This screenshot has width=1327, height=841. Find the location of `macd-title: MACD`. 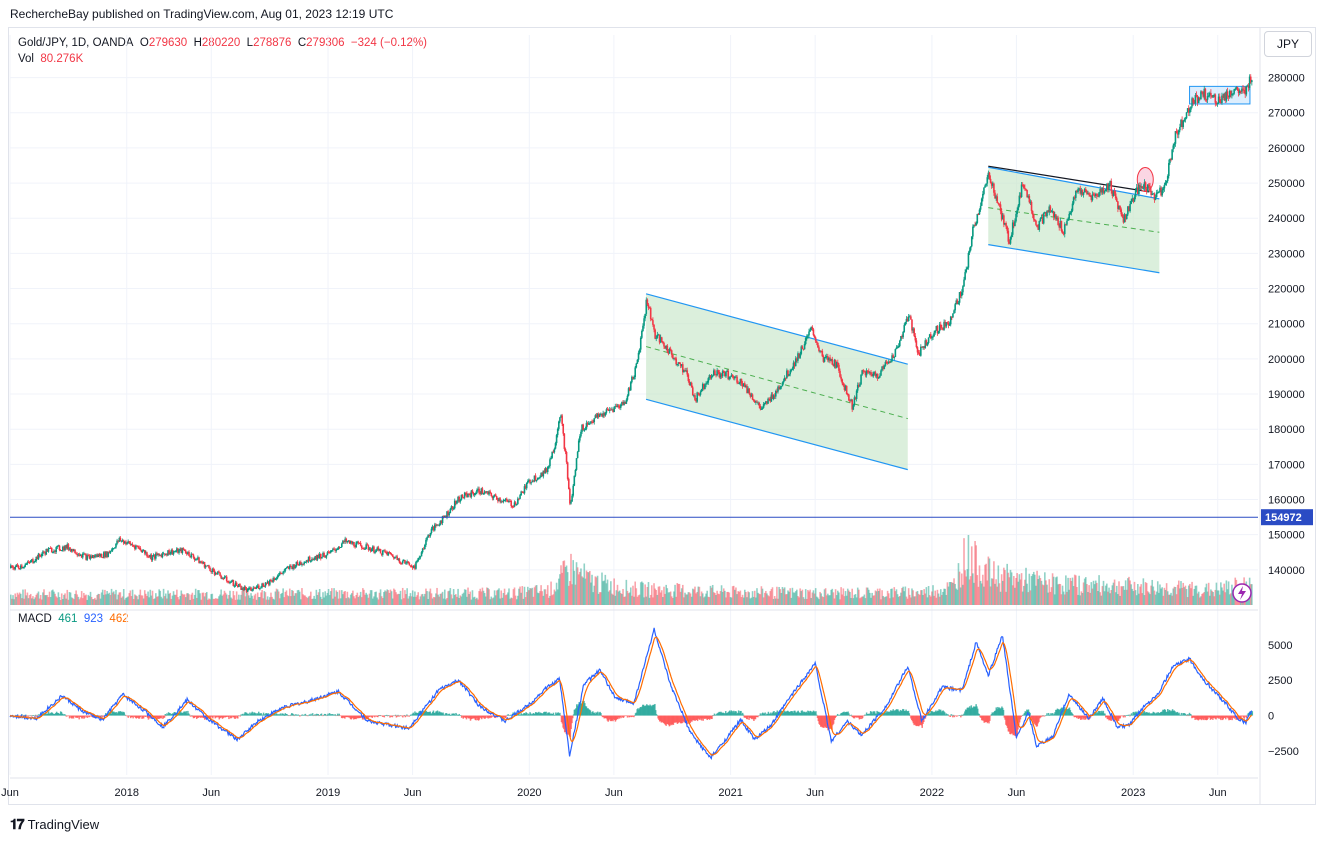

macd-title: MACD is located at coordinates (35, 619).